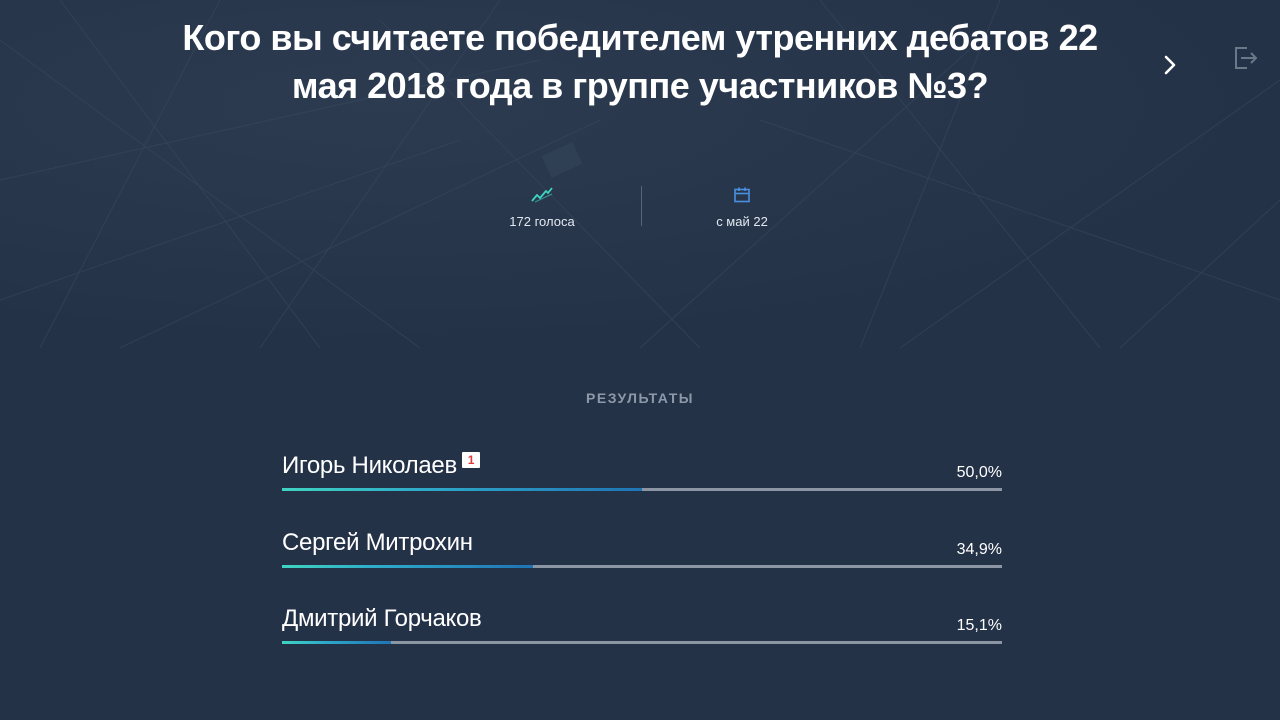 Image resolution: width=1280 pixels, height=720 pixels. I want to click on result-row: Дмитрий Горчаков 15,1%, so click(642, 628).